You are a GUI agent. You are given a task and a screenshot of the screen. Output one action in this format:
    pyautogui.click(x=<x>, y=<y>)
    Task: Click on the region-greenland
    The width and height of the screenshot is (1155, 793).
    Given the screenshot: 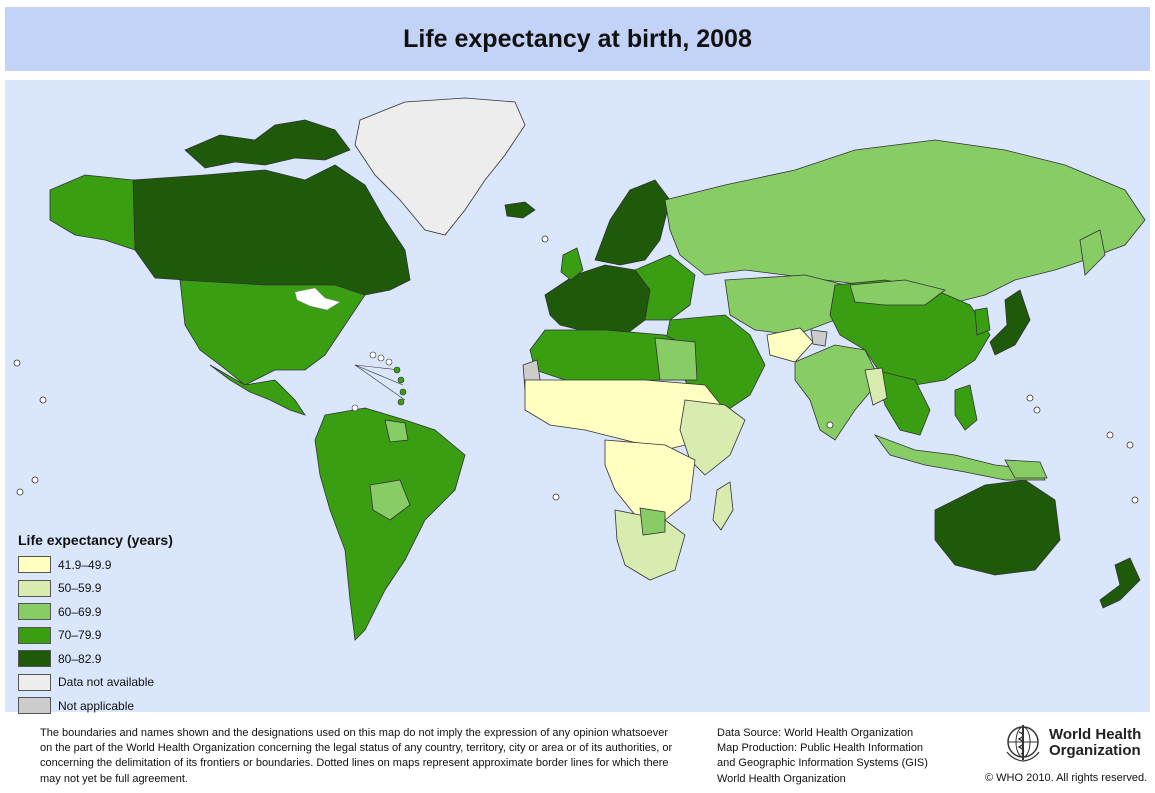 What is the action you would take?
    pyautogui.click(x=440, y=166)
    